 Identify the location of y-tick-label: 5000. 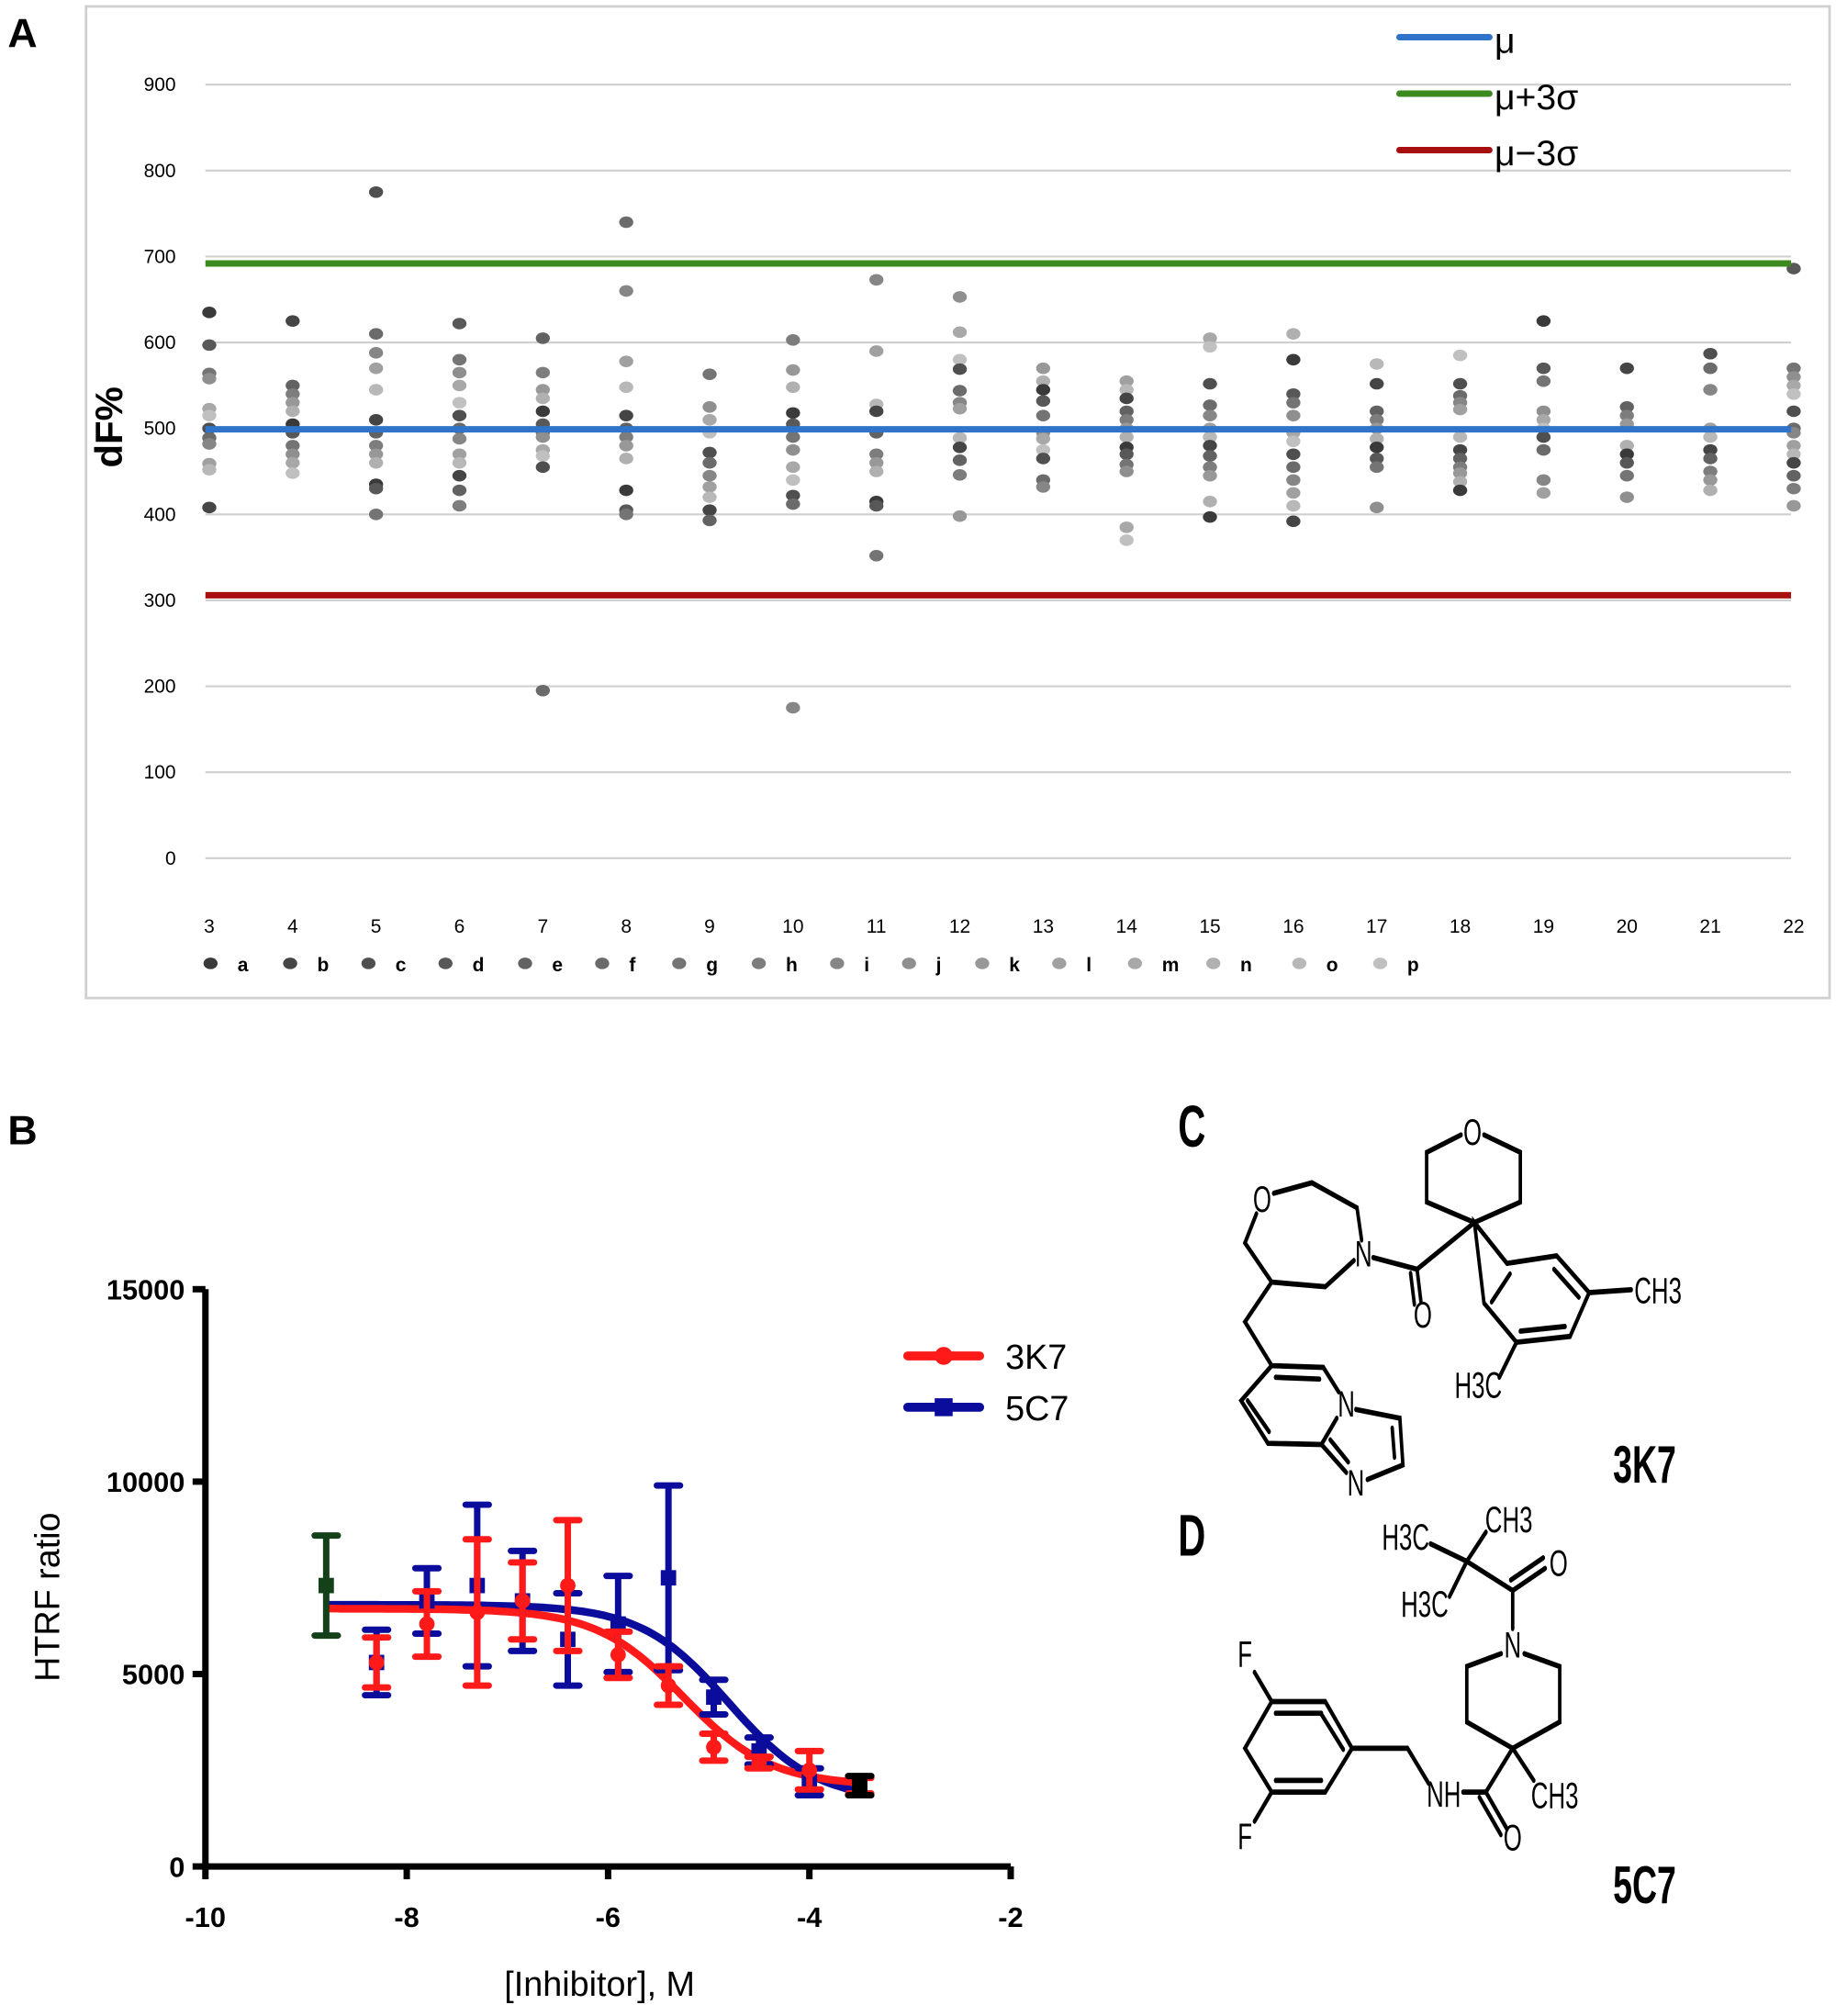
(153, 1675).